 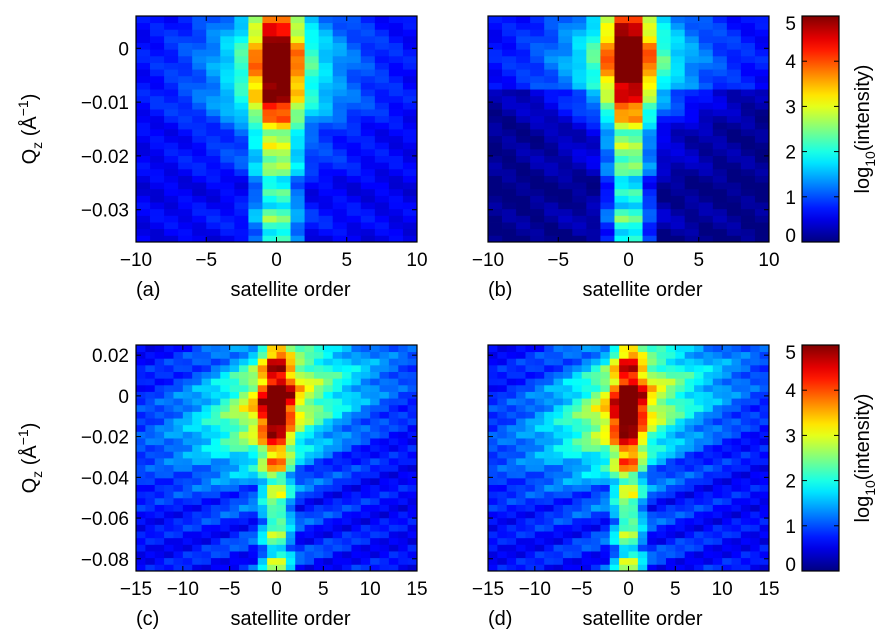 What do you see at coordinates (206, 260) in the screenshot?
I see `x-tick-label: −5` at bounding box center [206, 260].